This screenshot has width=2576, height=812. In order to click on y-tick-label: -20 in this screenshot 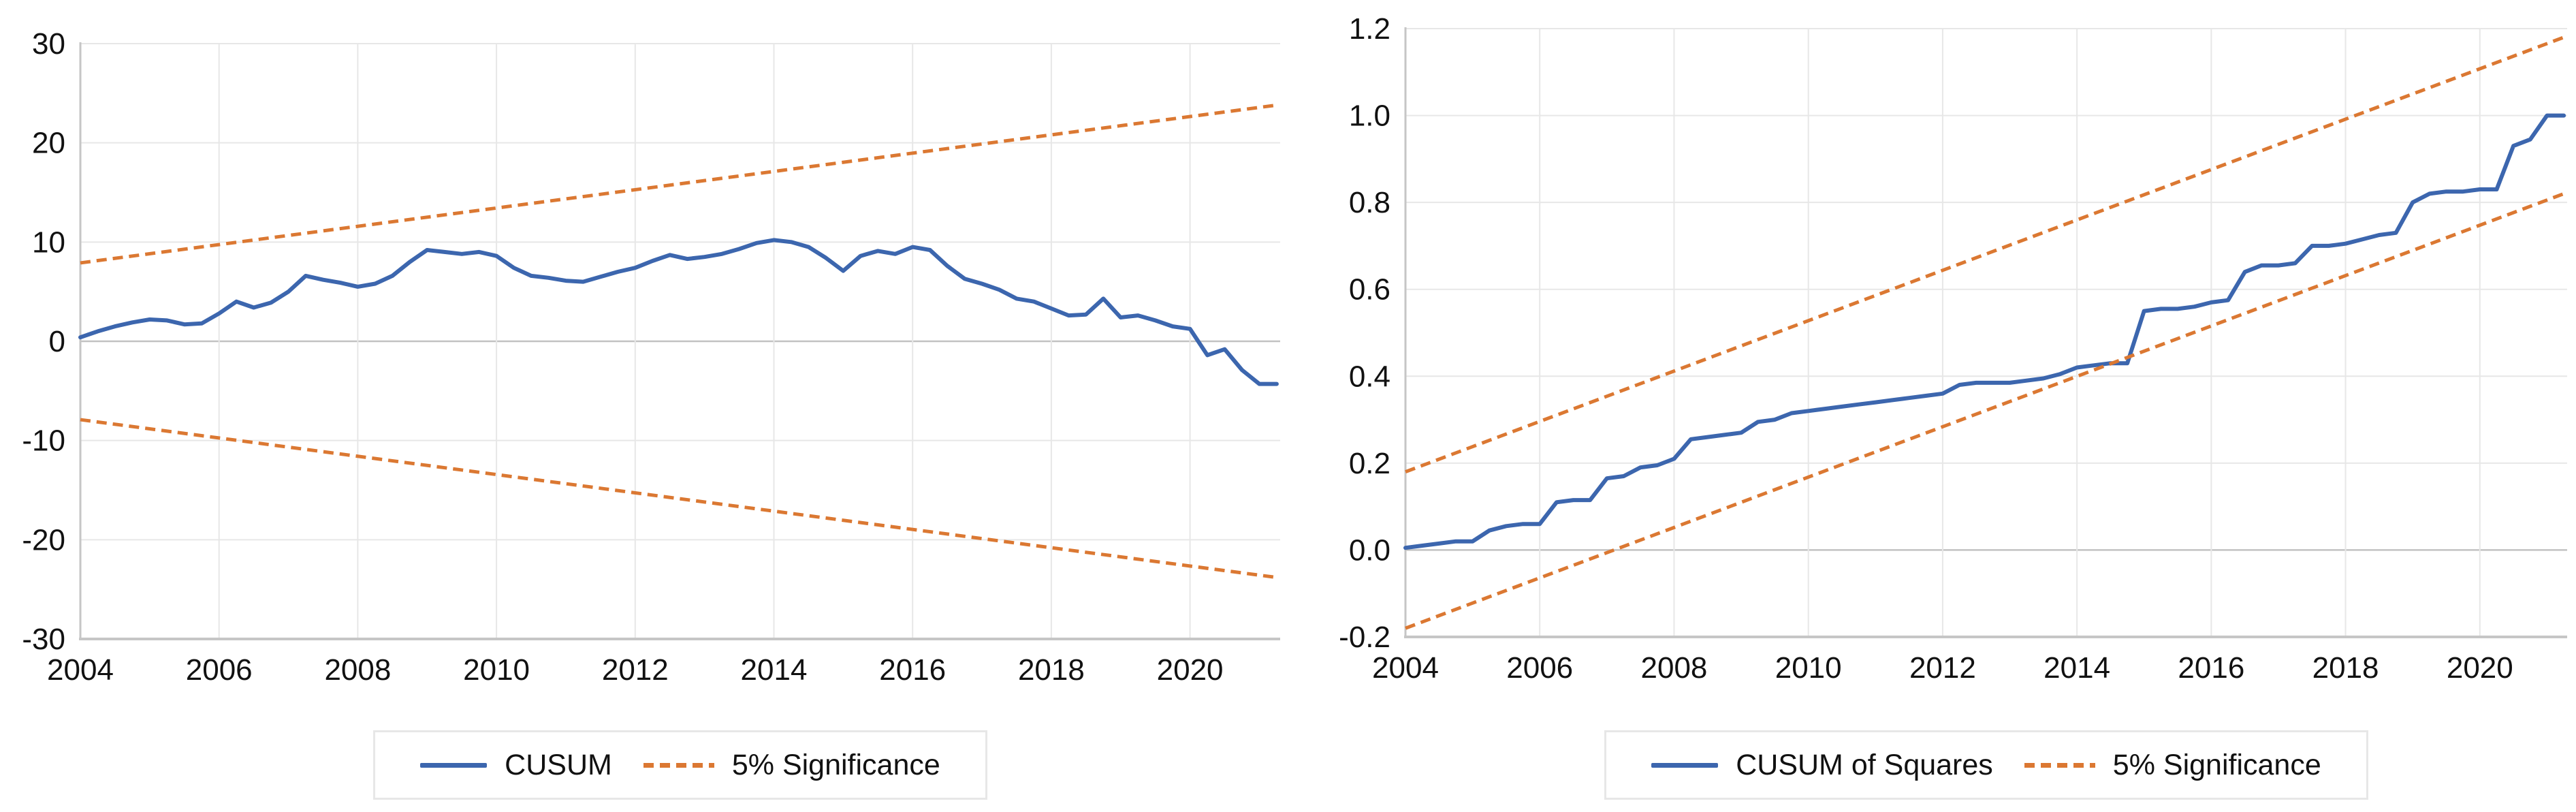, I will do `click(43, 540)`.